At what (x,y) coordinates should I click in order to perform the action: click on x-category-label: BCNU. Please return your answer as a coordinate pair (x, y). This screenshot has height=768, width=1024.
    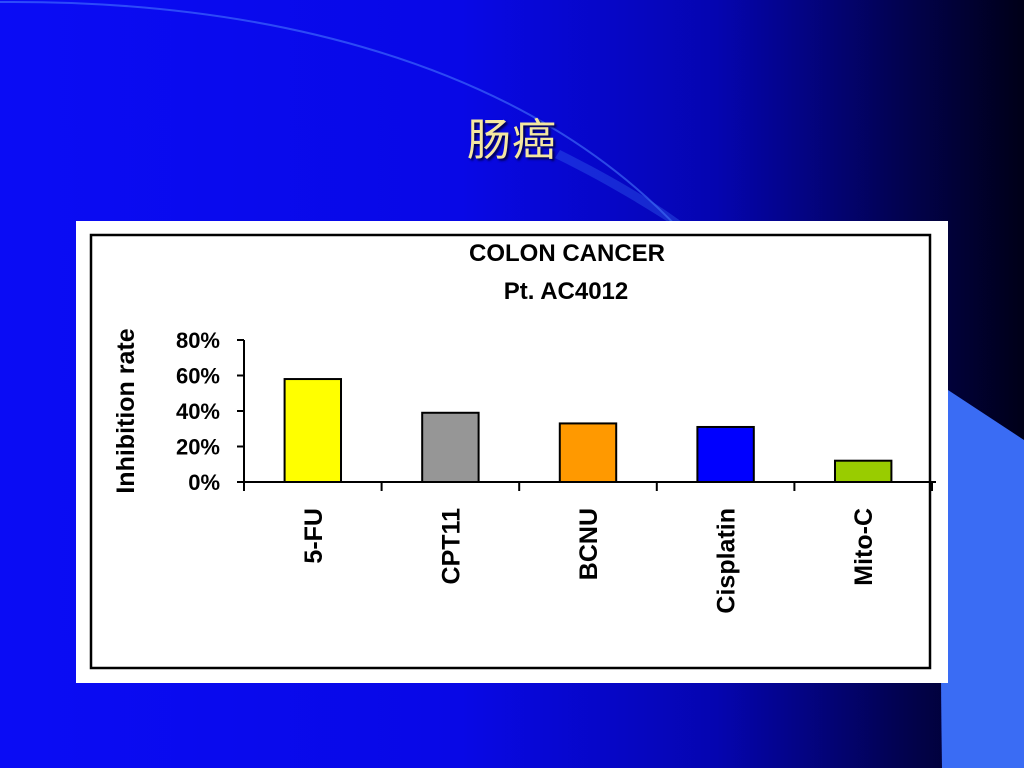
    Looking at the image, I should click on (589, 544).